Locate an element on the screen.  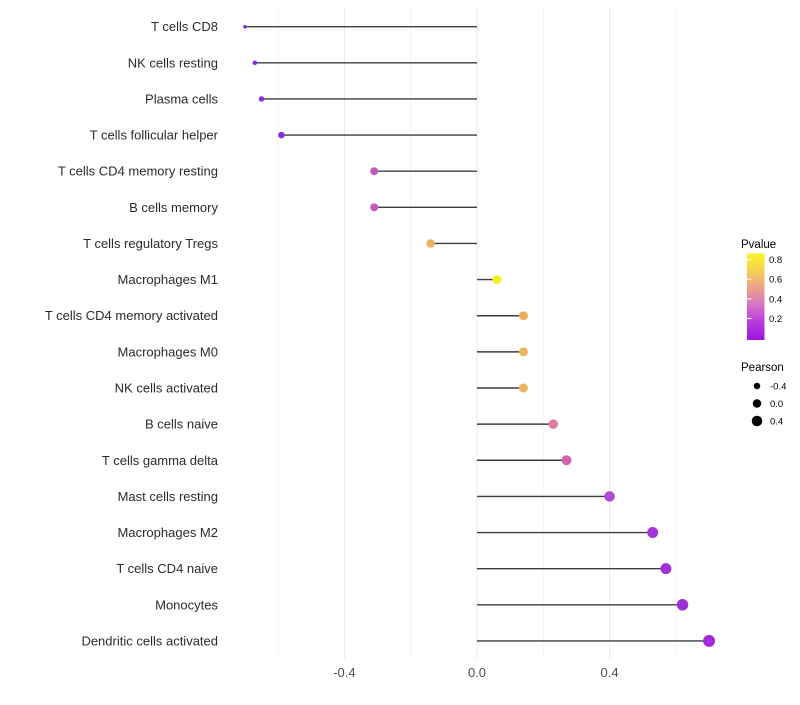
dot-mast-cells-resting is located at coordinates (609, 496).